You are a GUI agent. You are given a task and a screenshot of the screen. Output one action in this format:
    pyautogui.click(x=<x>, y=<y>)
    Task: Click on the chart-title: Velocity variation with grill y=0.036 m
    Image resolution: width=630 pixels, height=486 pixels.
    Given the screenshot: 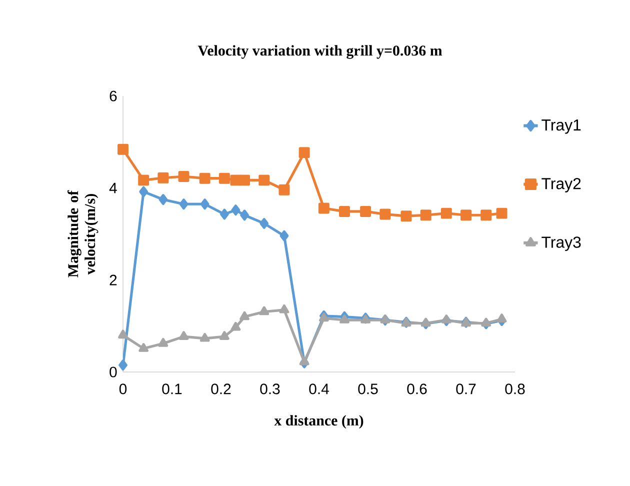 What is the action you would take?
    pyautogui.click(x=320, y=52)
    